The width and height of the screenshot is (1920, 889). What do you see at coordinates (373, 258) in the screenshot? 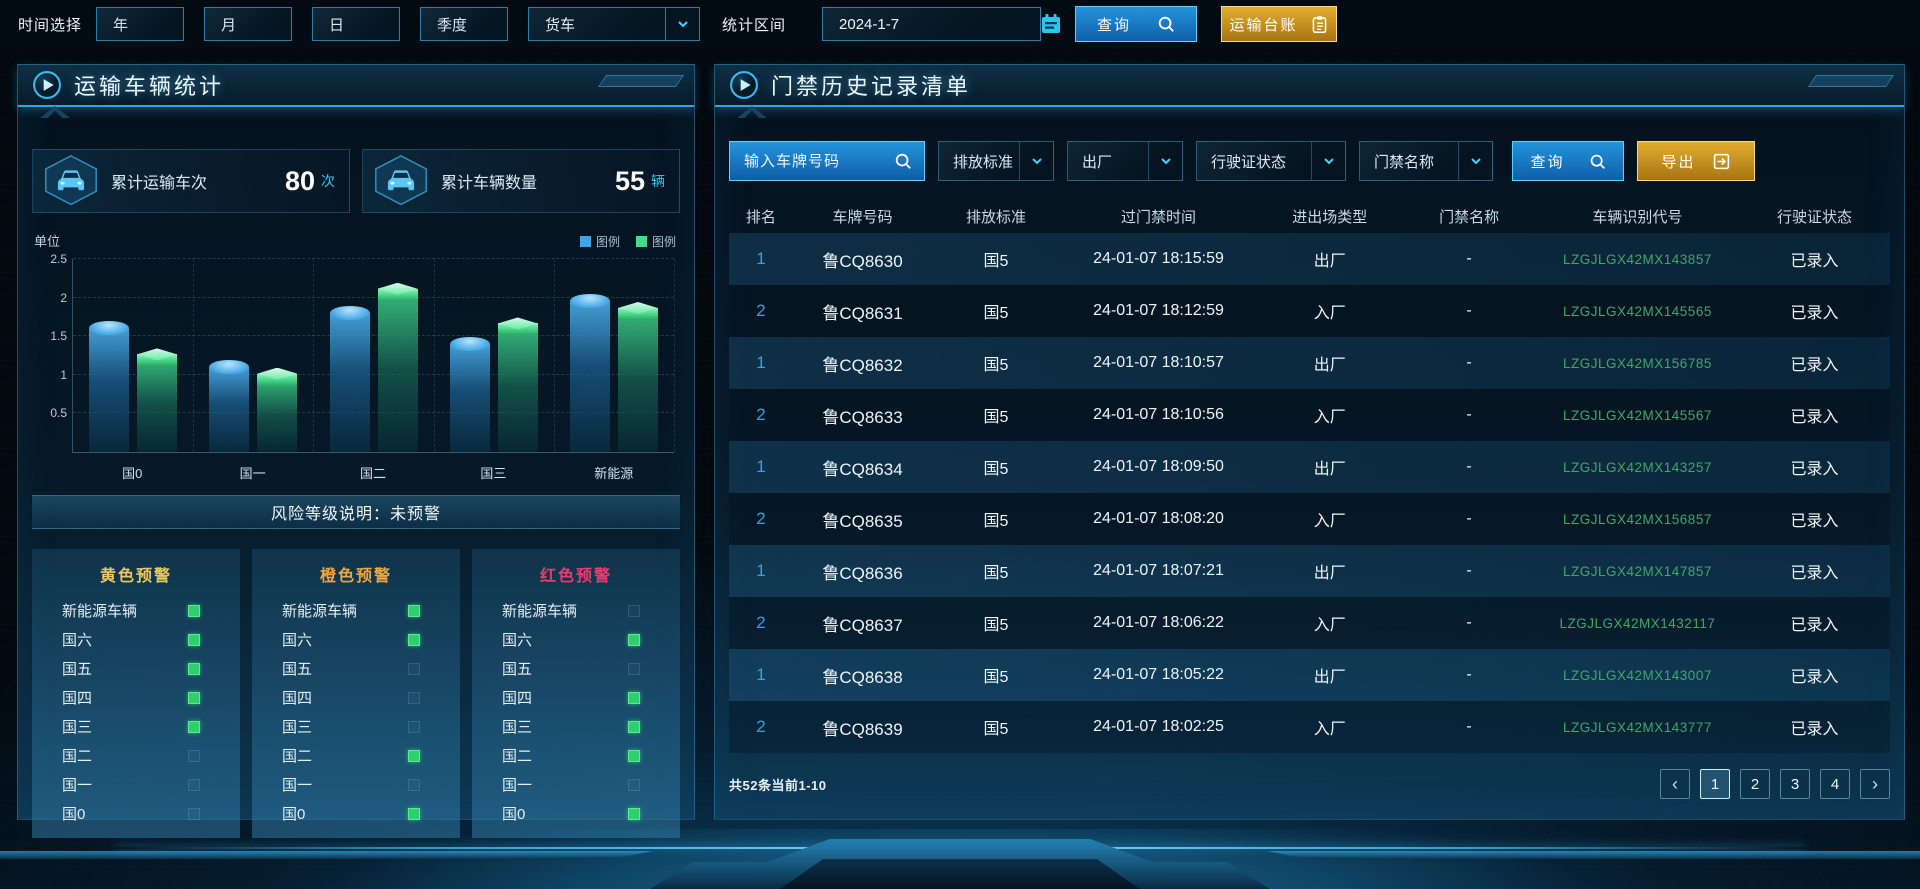
I see `chart-gridline` at bounding box center [373, 258].